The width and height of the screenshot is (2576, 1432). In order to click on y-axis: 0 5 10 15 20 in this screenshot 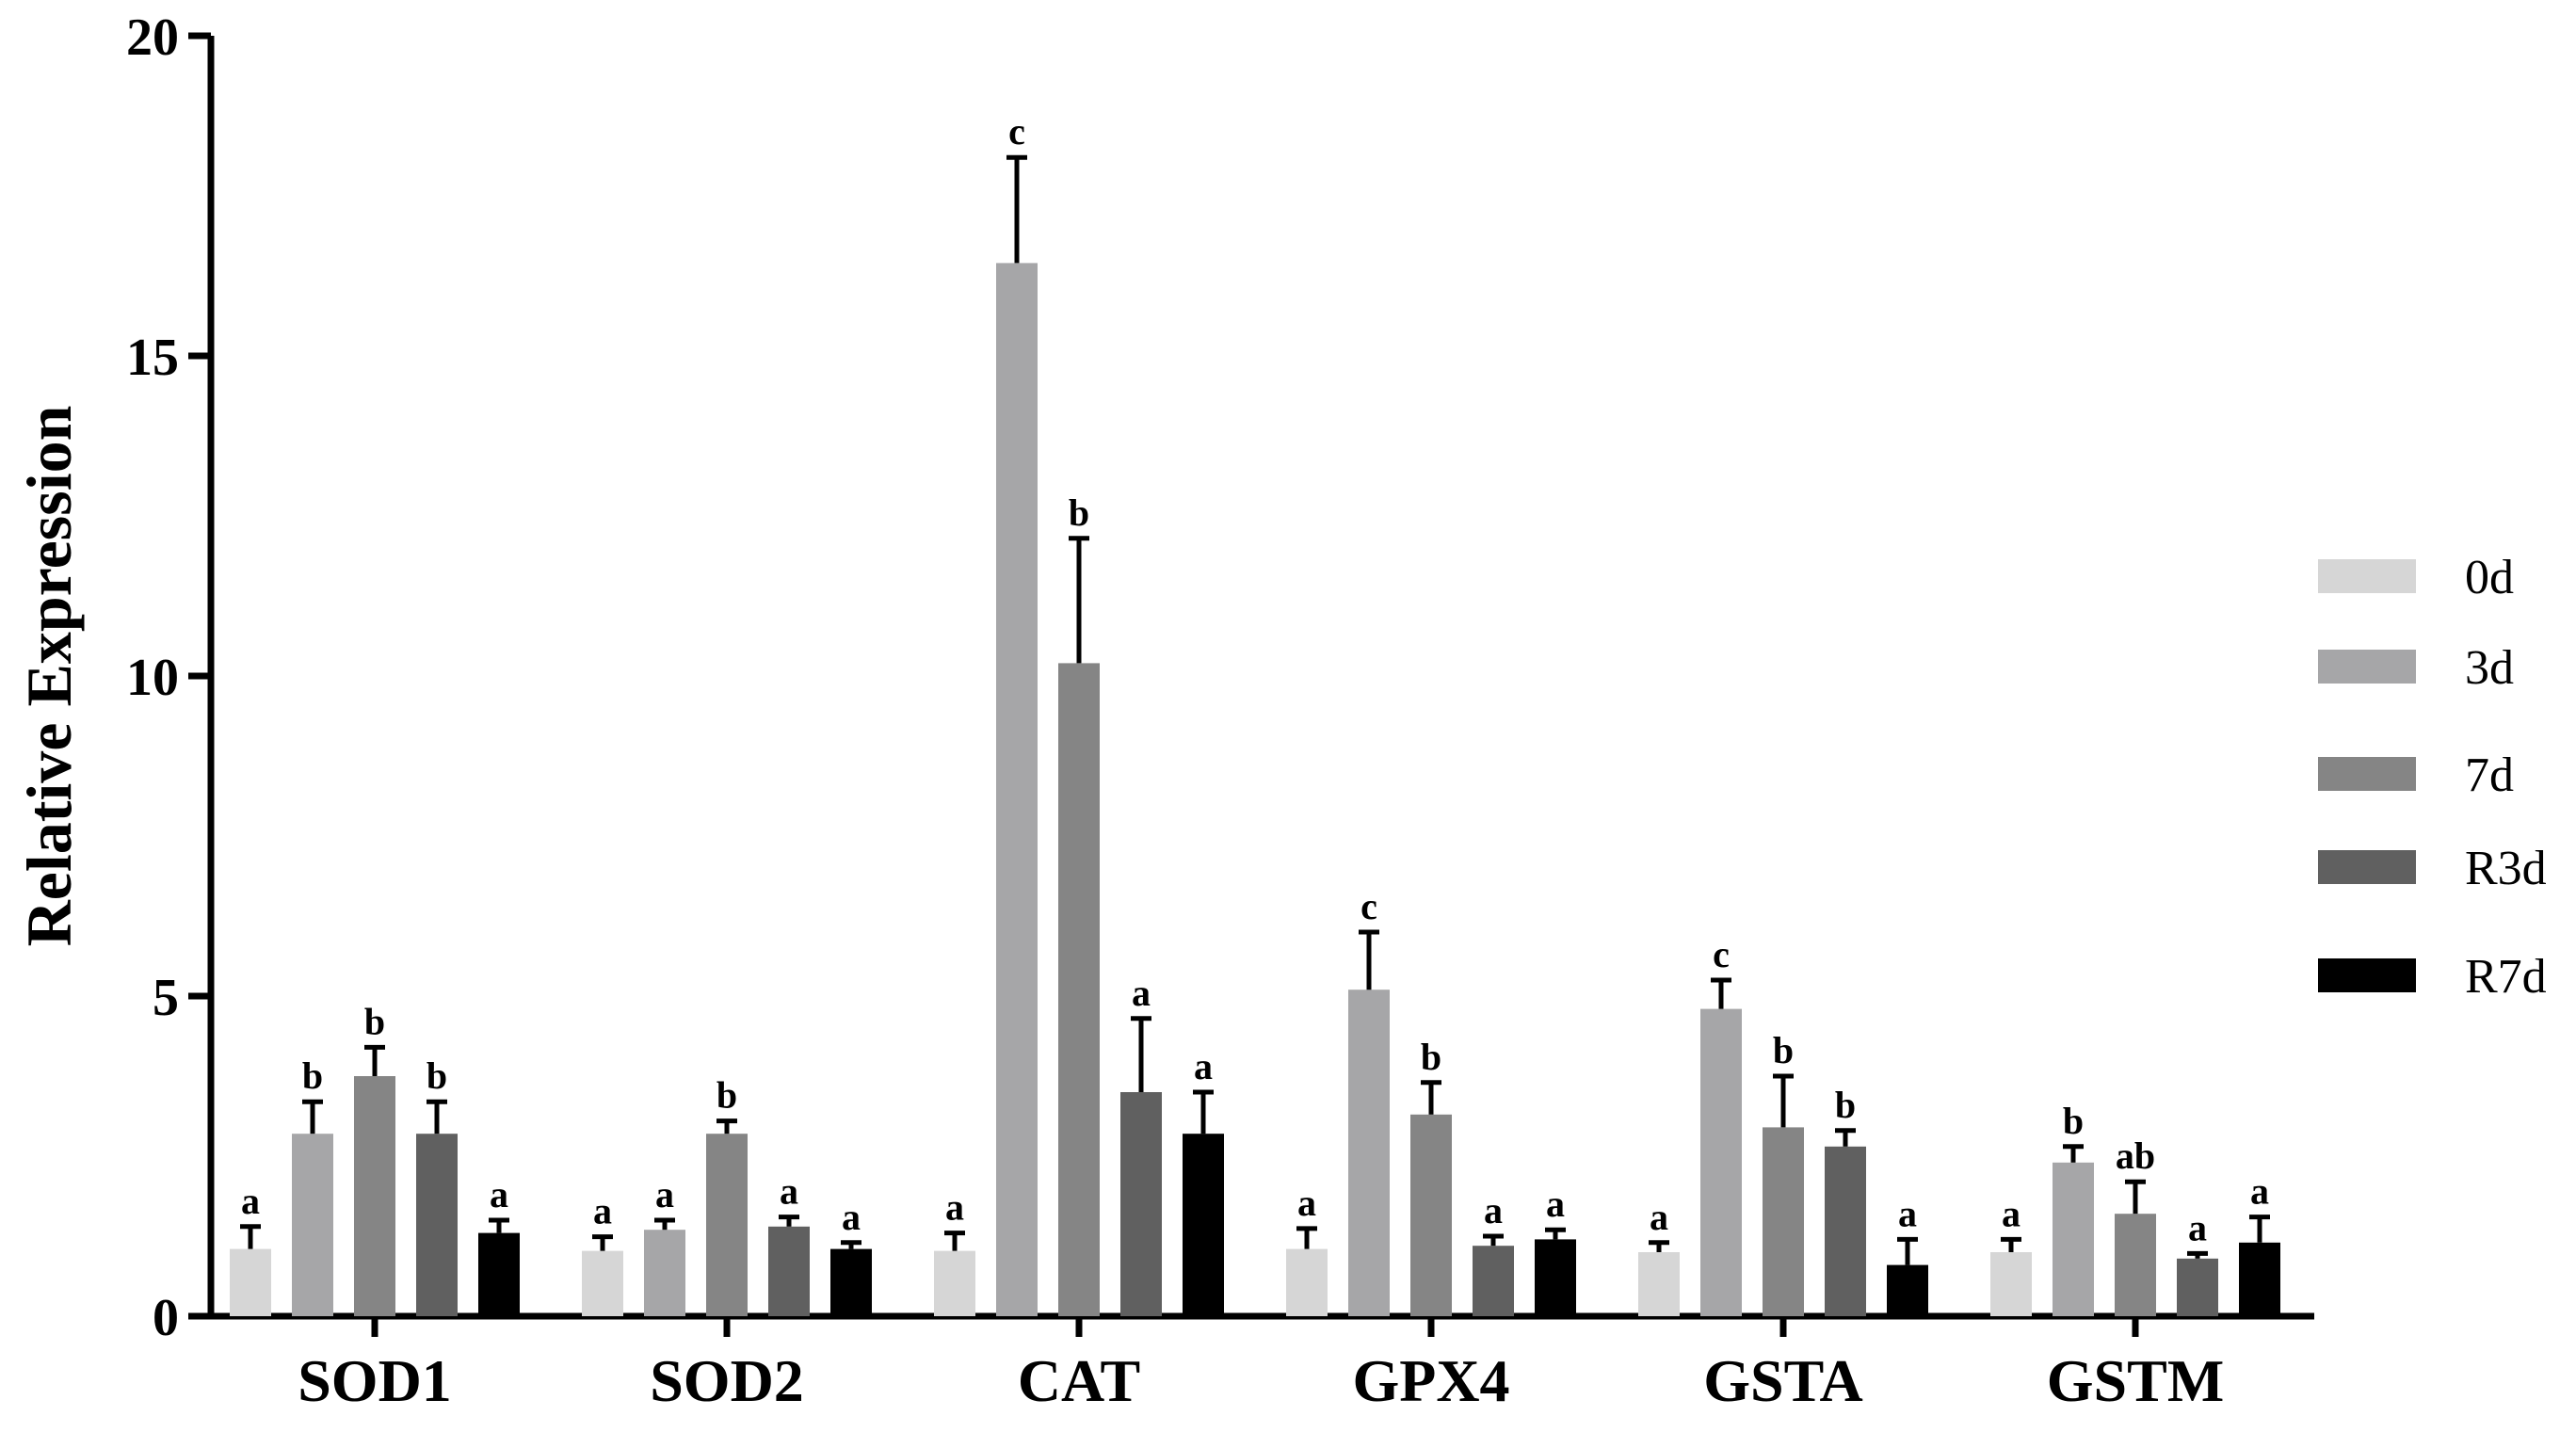, I will do `click(170, 678)`.